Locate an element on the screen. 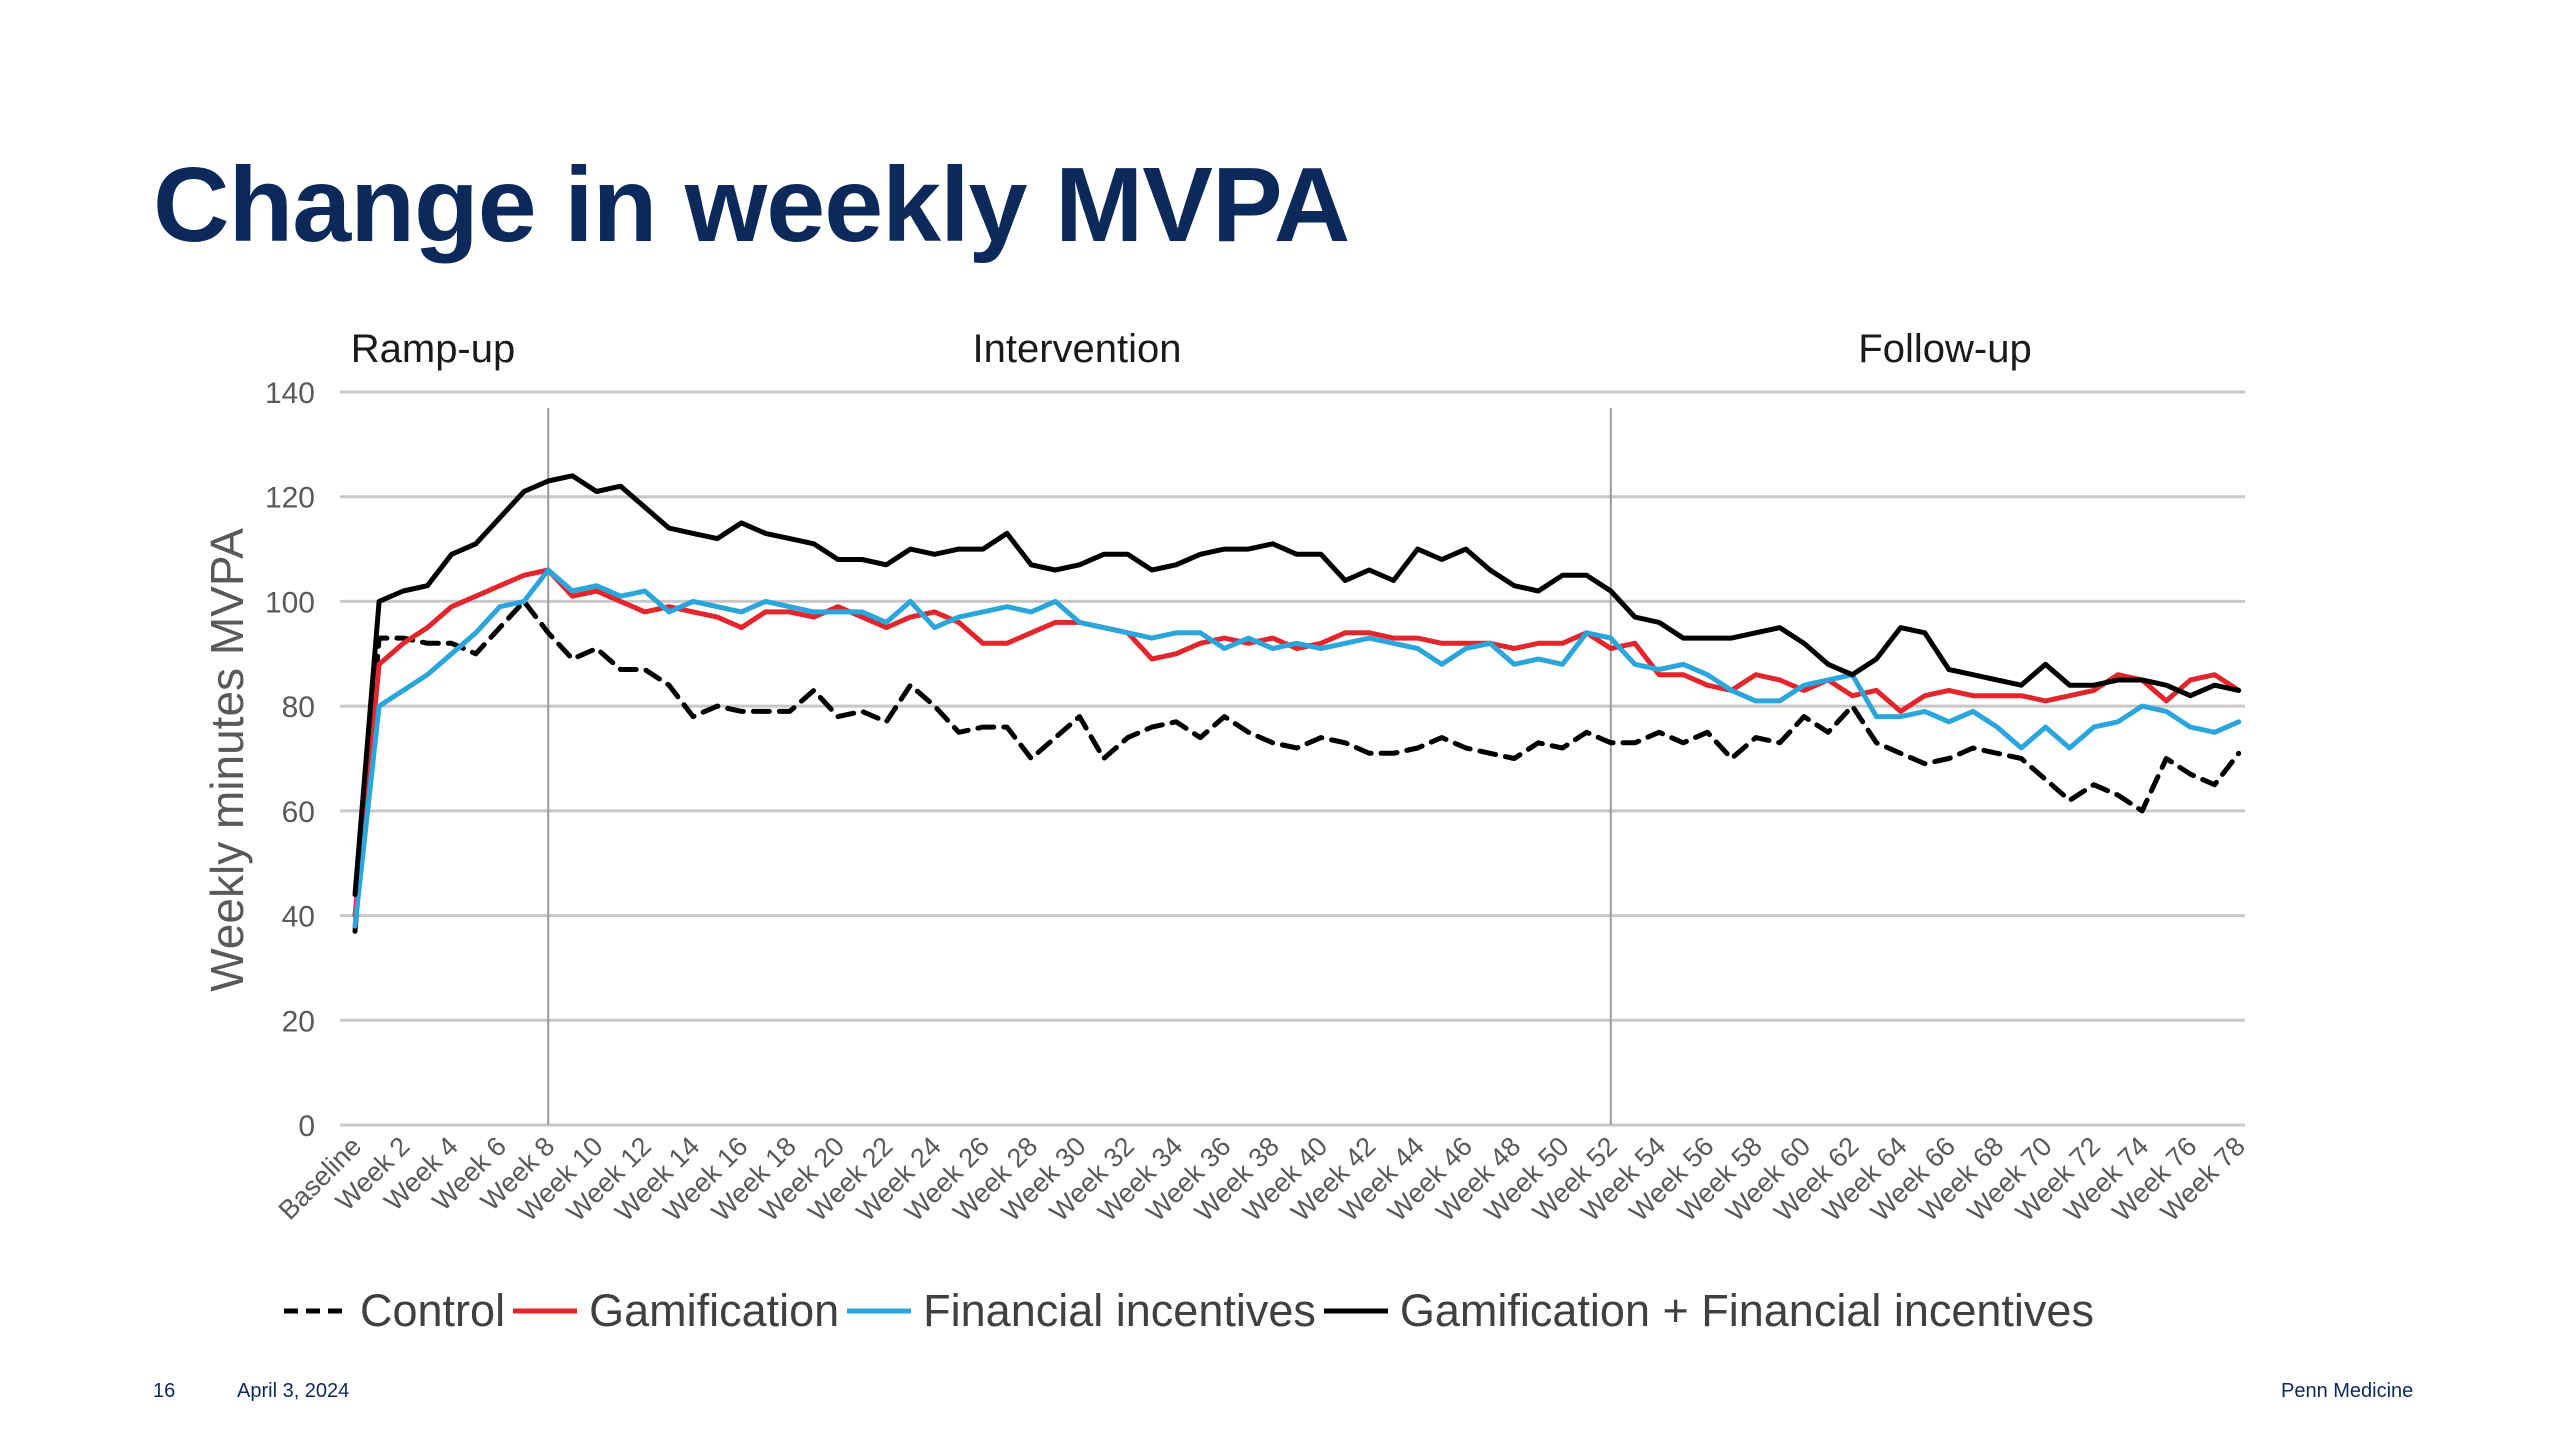 The width and height of the screenshot is (2560, 1440). legend-item: Gamification + Financial incentives is located at coordinates (1708, 1311).